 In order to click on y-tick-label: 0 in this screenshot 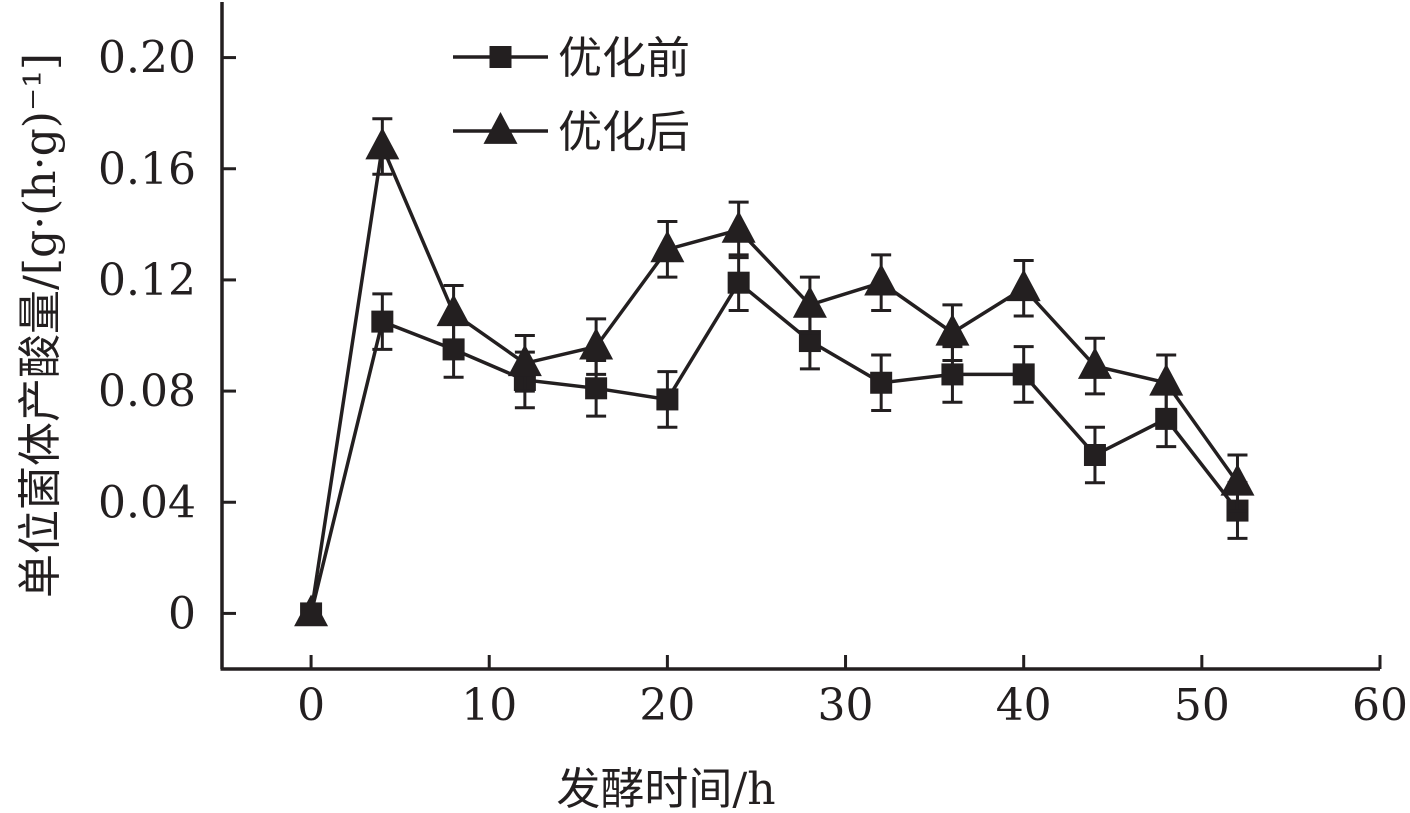, I will do `click(182, 613)`.